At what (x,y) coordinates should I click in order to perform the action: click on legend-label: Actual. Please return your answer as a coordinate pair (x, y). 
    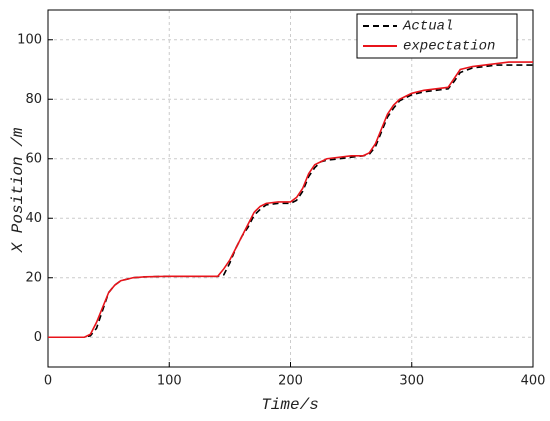
    Looking at the image, I should click on (427, 27).